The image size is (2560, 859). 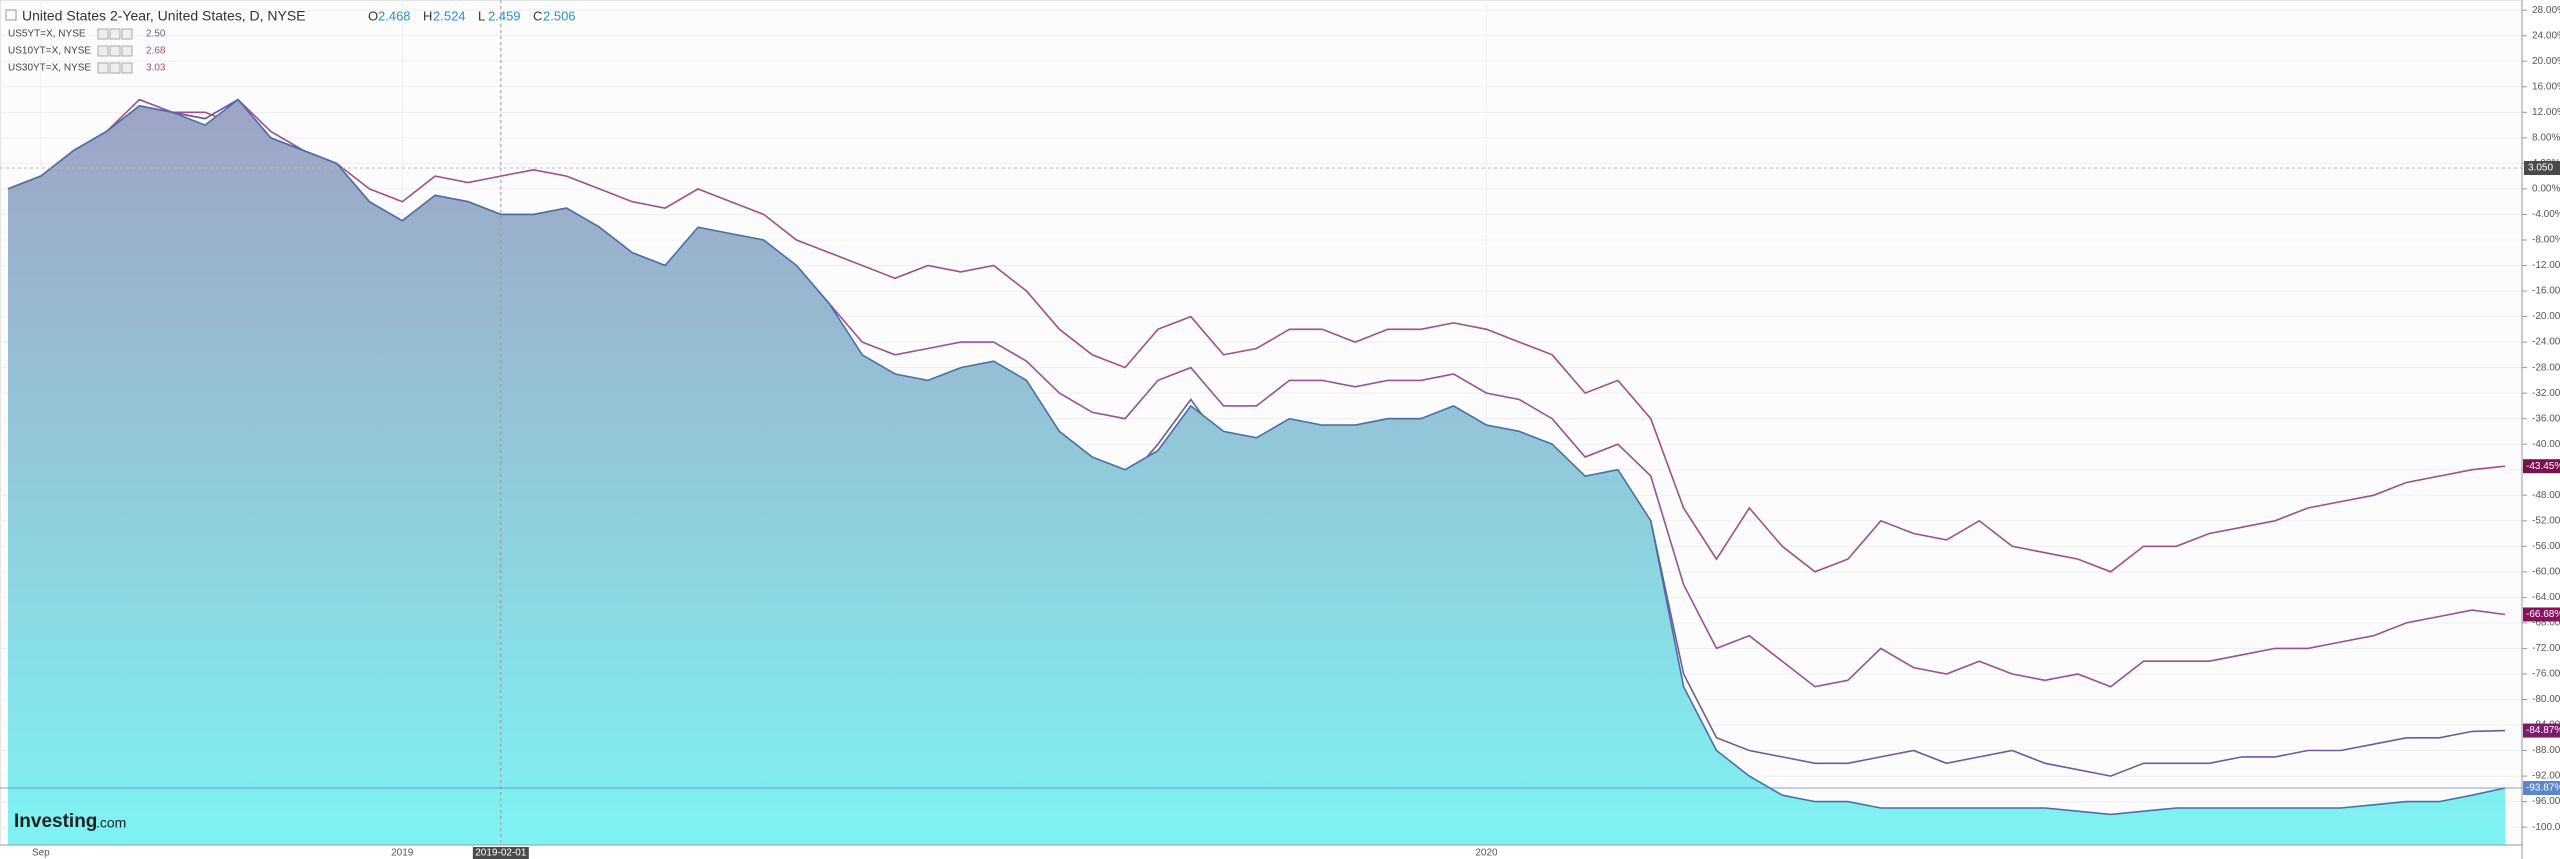 I want to click on x-tick-label: 2019-02-01, so click(x=501, y=853).